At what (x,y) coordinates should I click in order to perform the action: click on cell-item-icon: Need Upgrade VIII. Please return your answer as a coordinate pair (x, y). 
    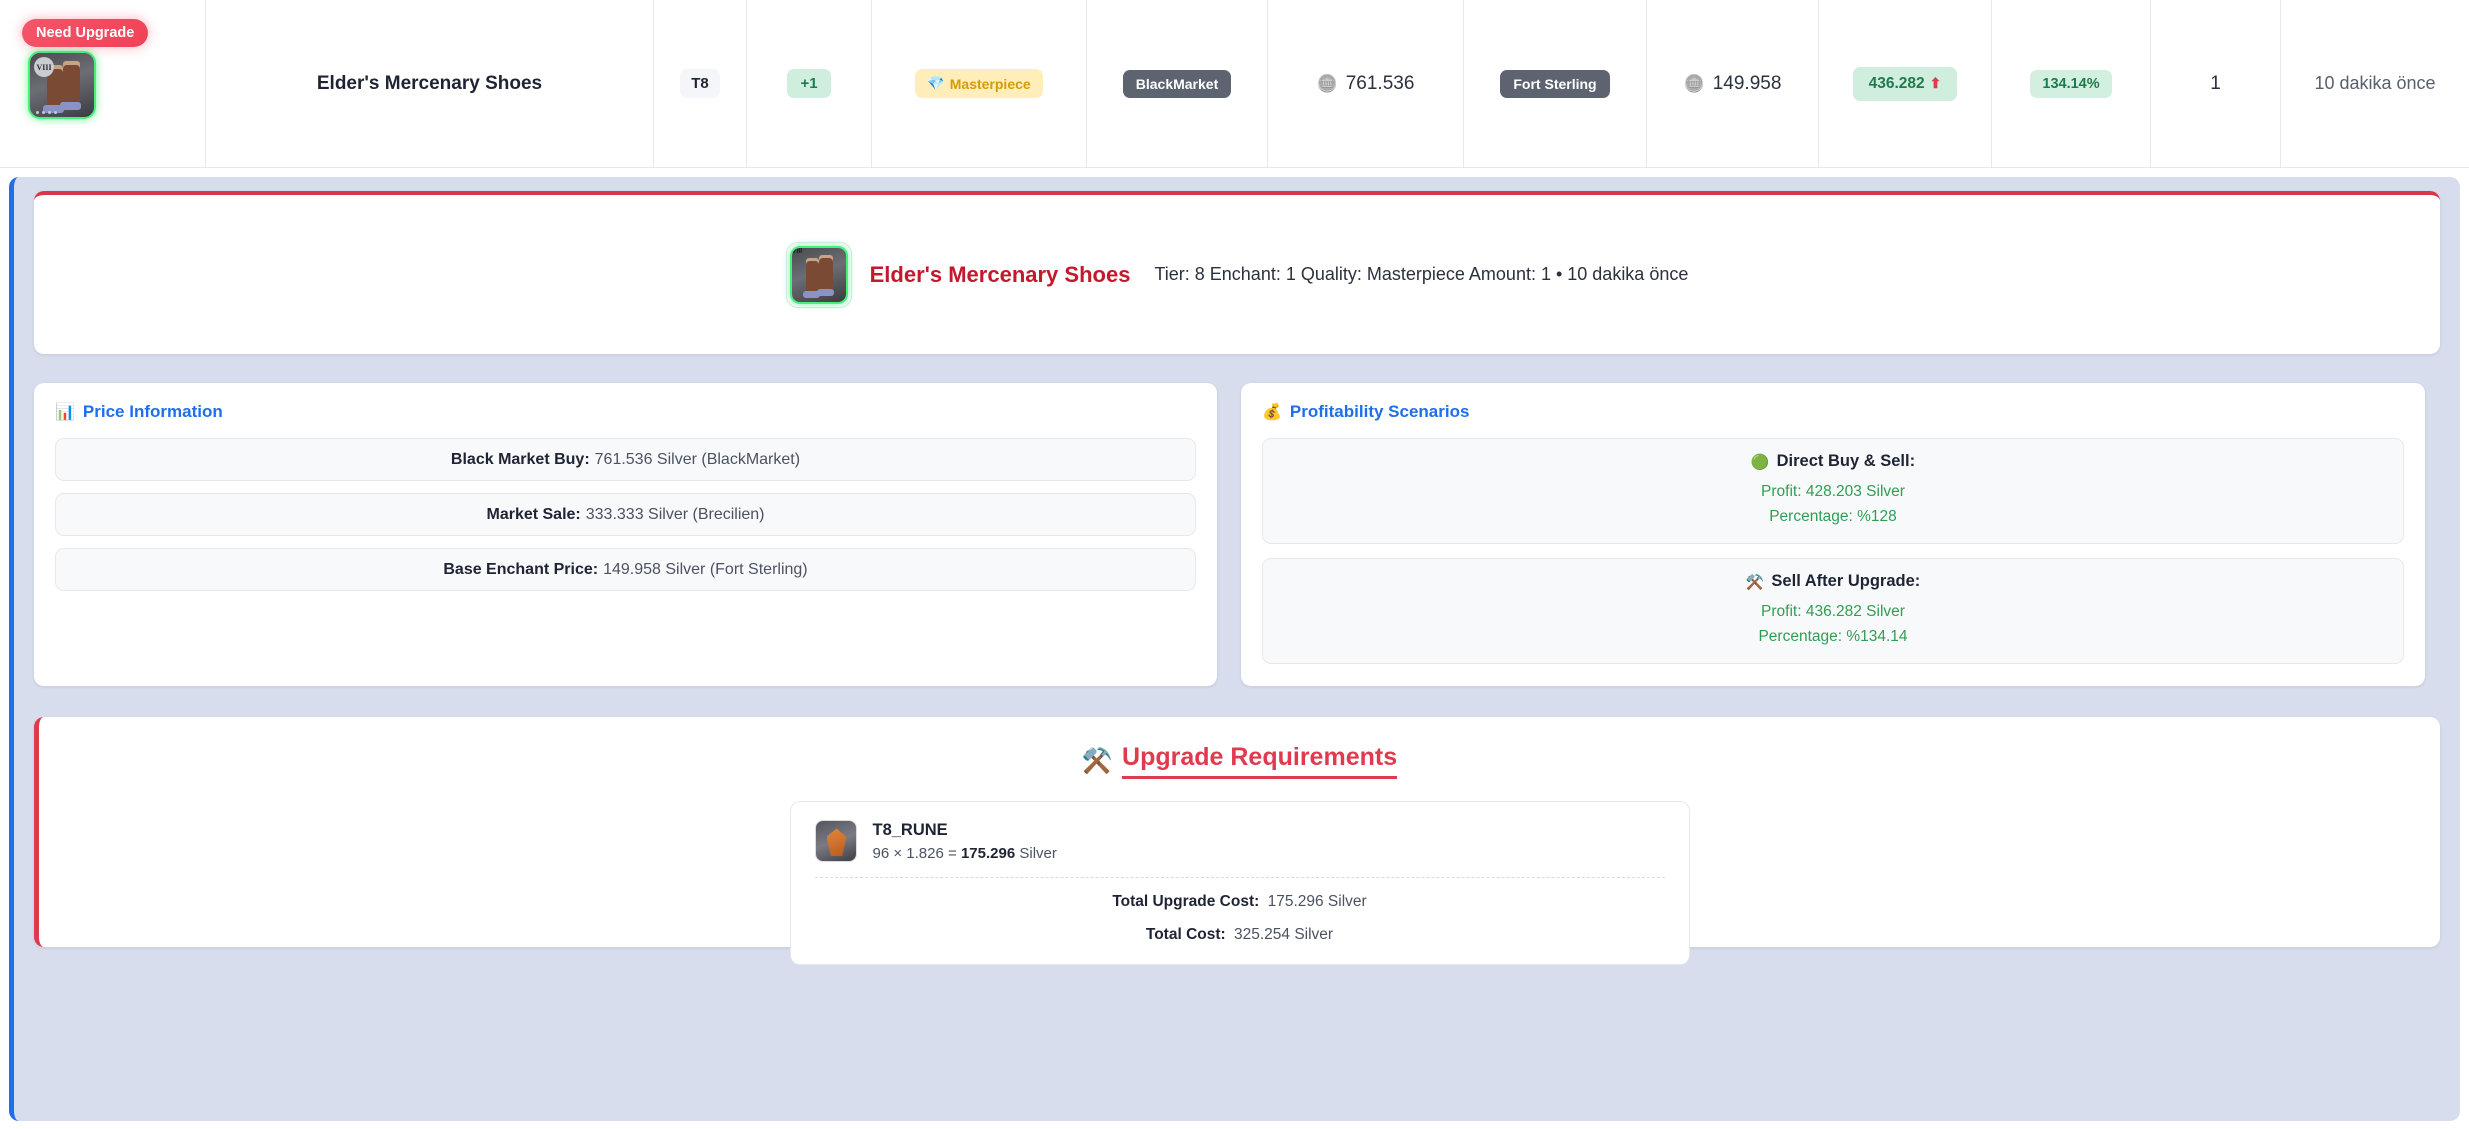
    Looking at the image, I should click on (103, 83).